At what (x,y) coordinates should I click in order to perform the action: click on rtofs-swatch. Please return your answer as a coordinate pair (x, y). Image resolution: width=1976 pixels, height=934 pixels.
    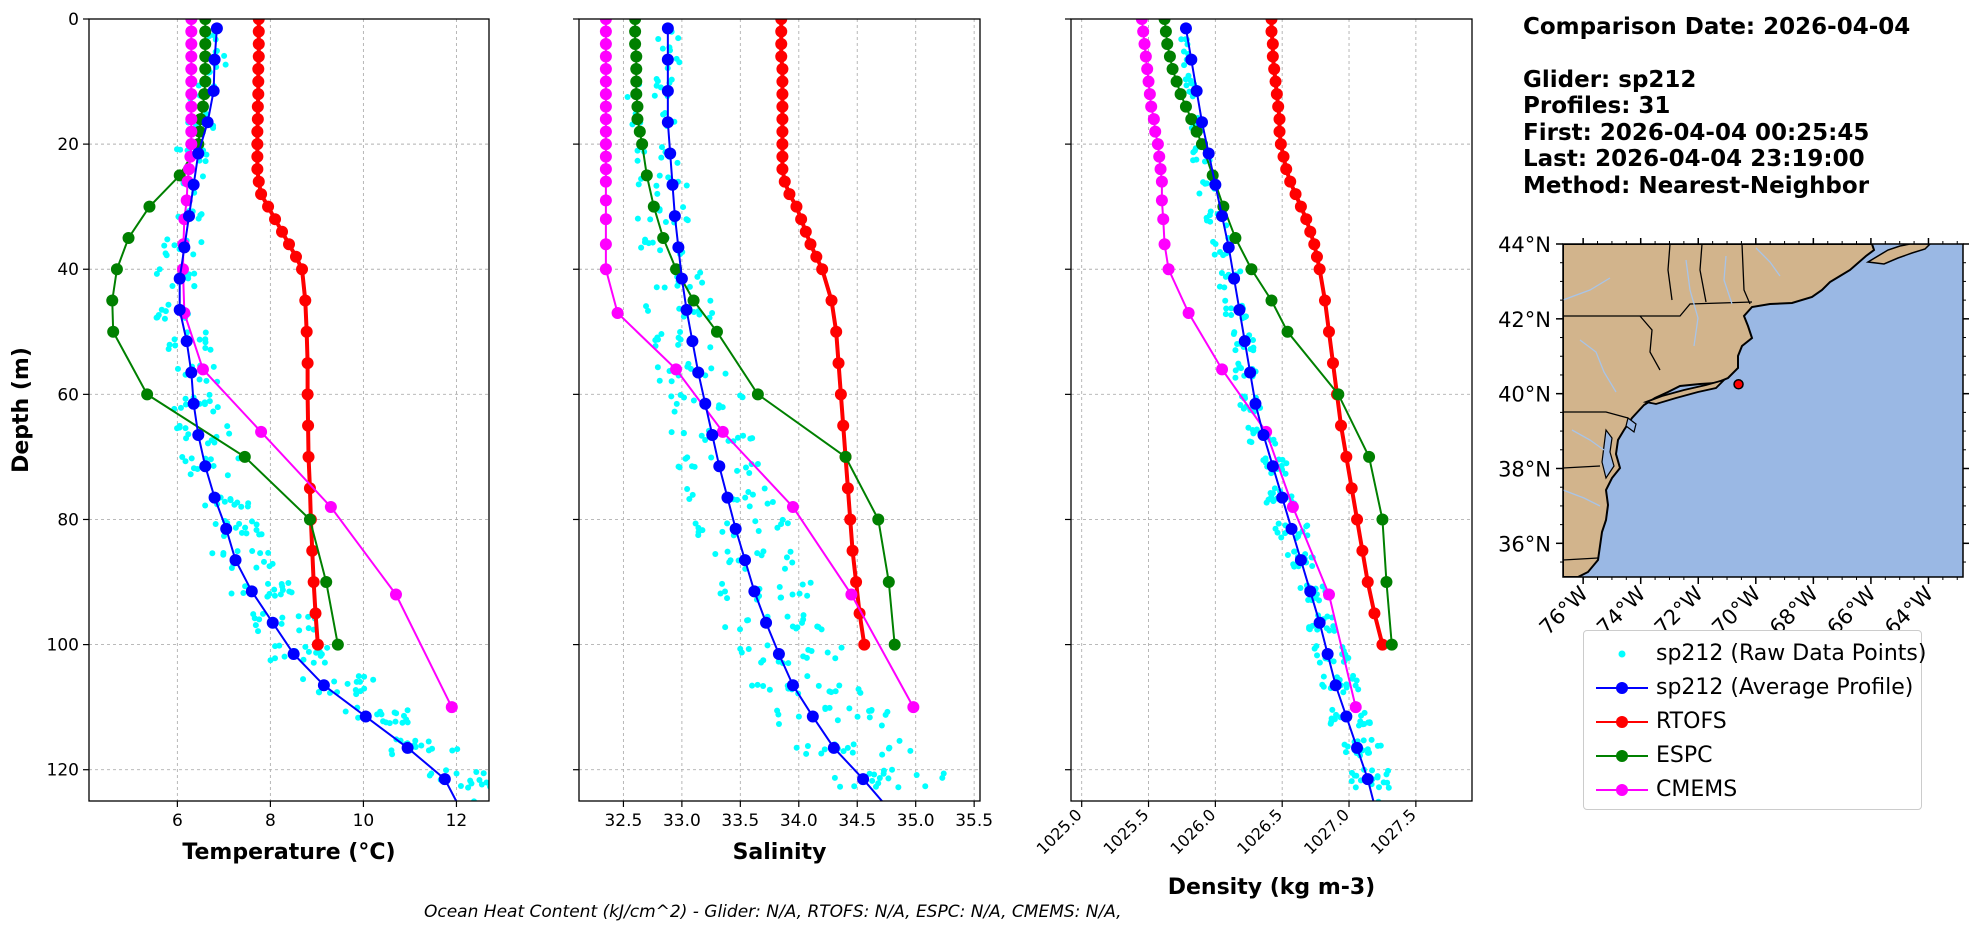
    Looking at the image, I should click on (1622, 722).